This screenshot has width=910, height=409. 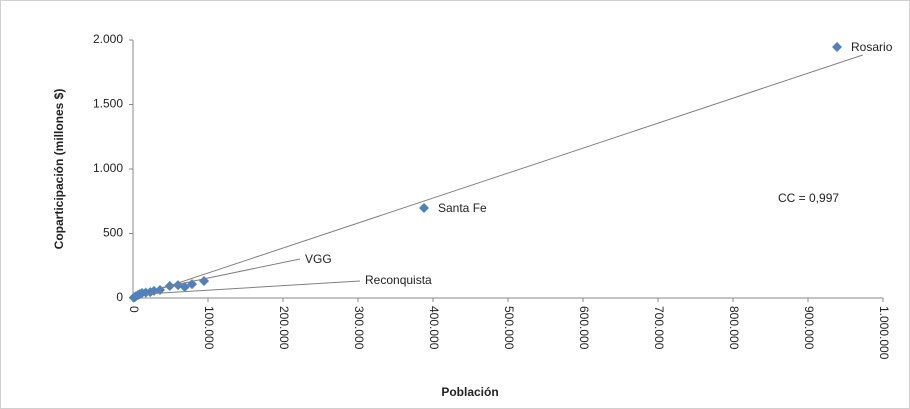 What do you see at coordinates (584, 328) in the screenshot?
I see `x-tick-label: 600.000` at bounding box center [584, 328].